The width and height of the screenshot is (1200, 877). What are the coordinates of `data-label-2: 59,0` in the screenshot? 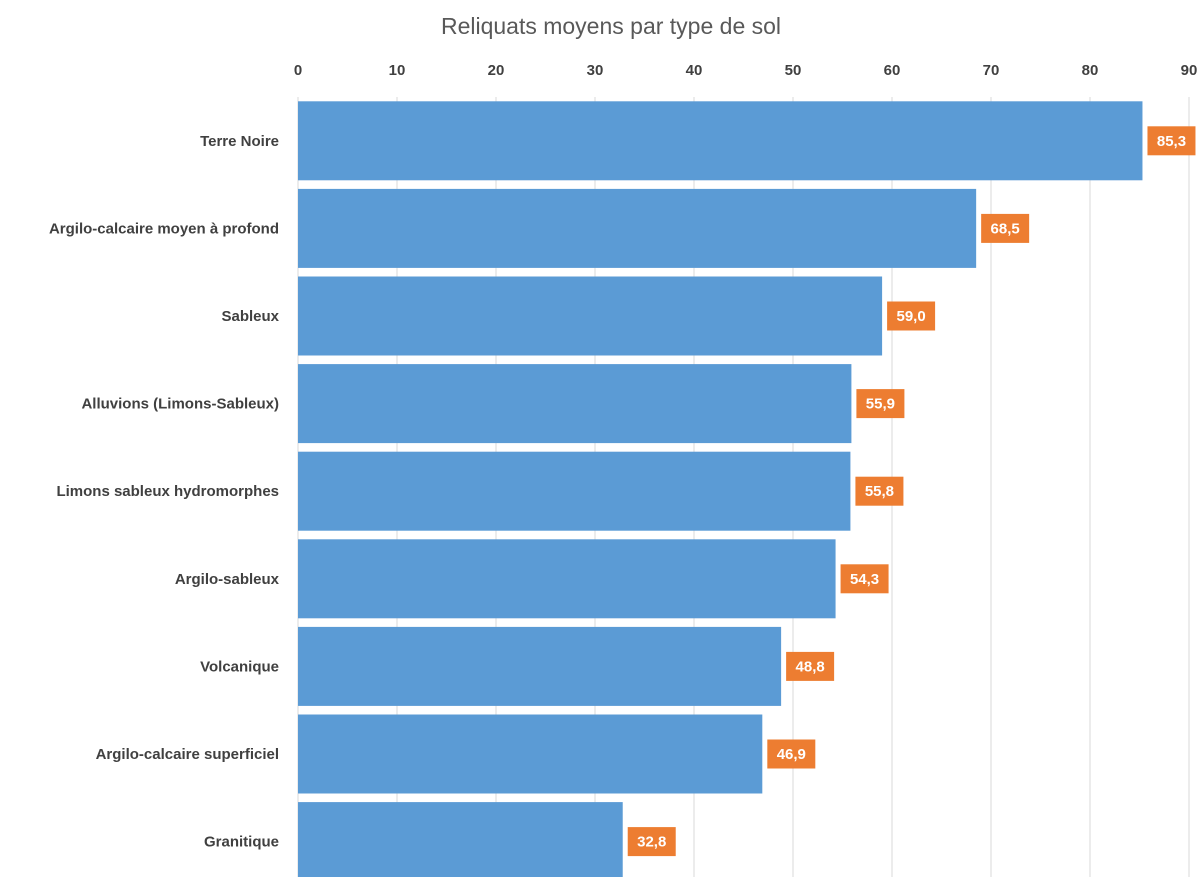 It's located at (911, 316).